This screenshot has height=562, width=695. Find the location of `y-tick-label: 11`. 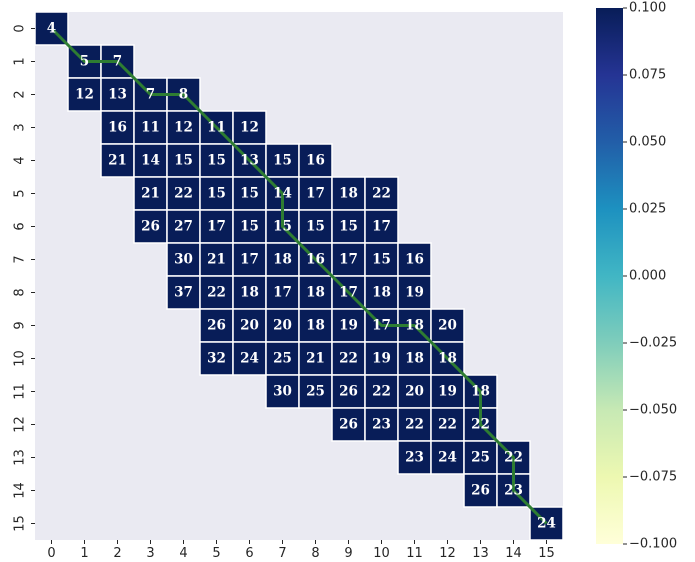

y-tick-label: 11 is located at coordinates (20, 391).